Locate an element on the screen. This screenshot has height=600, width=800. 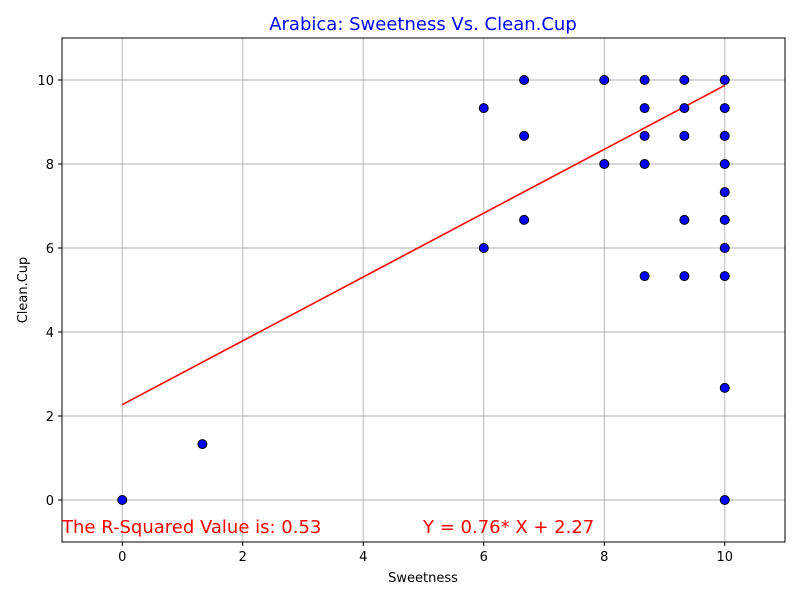
x-tick-label: 2 is located at coordinates (243, 557).